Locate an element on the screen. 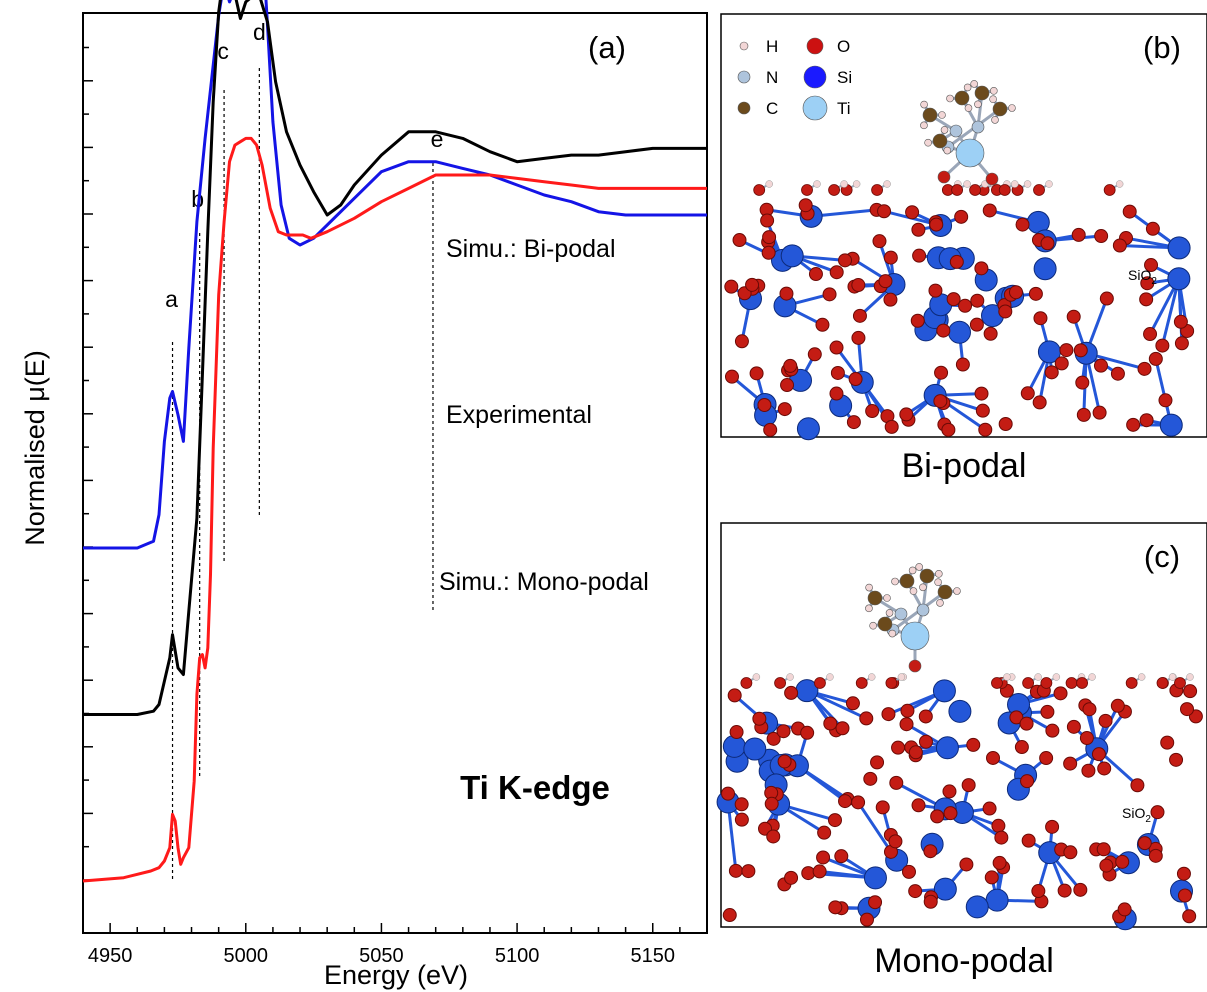 This screenshot has height=992, width=1207. legend-swatch-o is located at coordinates (815, 46).